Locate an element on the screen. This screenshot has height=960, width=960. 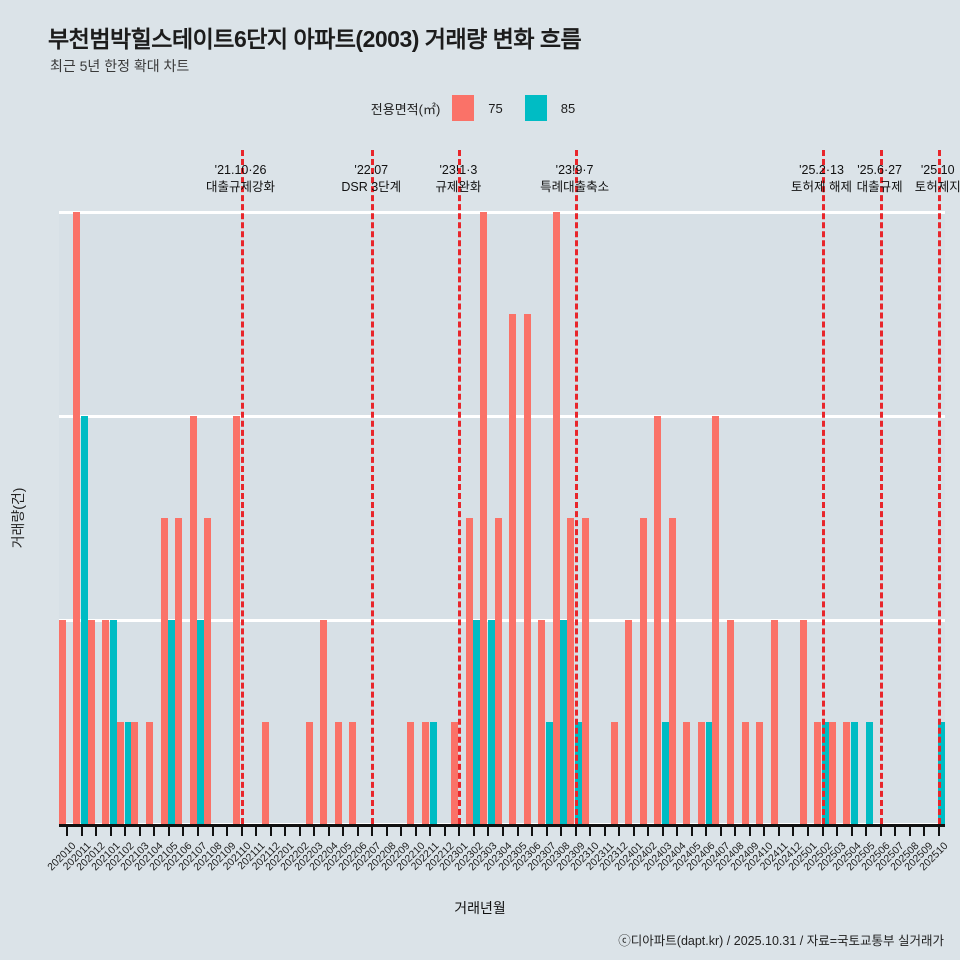
annotation-date: '25.2·13 is located at coordinates (821, 170).